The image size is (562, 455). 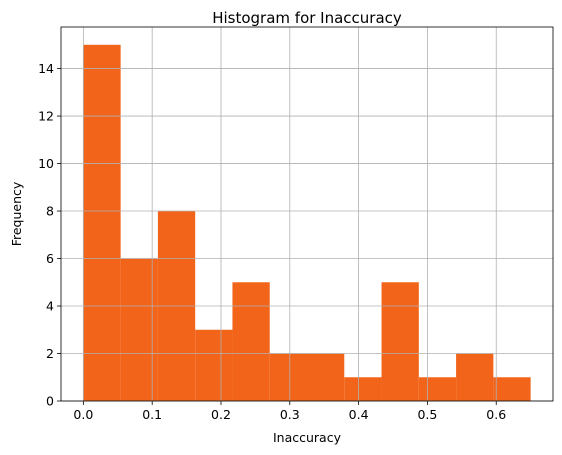 What do you see at coordinates (221, 414) in the screenshot?
I see `x-tick-label: 0.2` at bounding box center [221, 414].